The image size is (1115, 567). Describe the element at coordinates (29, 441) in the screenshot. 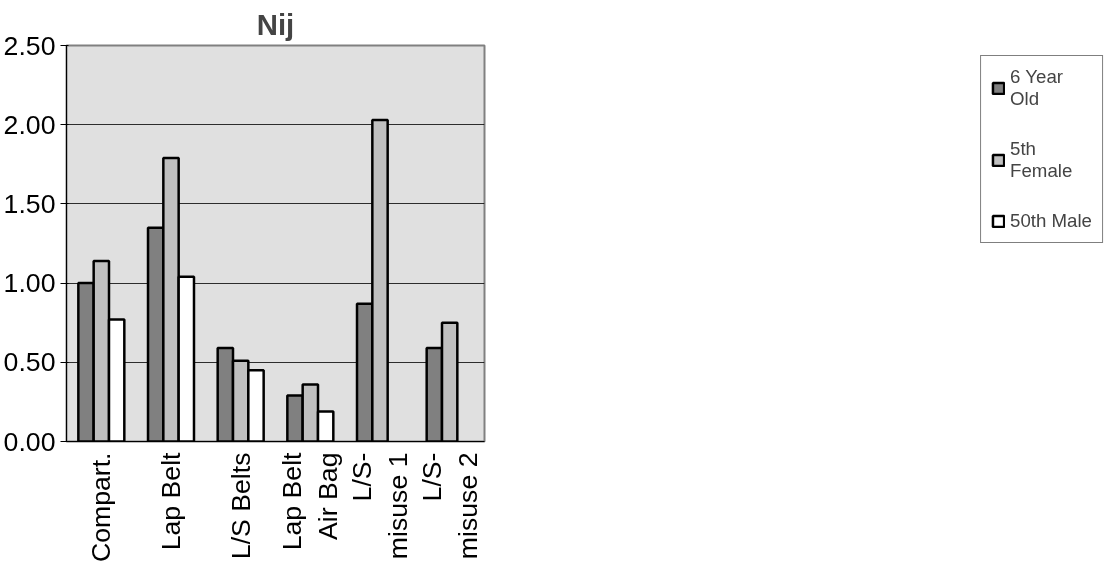

I see `y-tick-label: 0.00` at that location.